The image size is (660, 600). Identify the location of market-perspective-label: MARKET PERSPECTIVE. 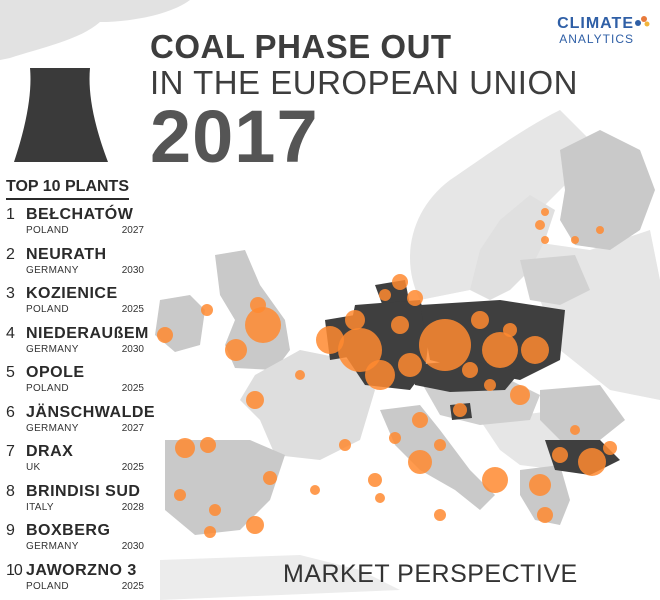
(430, 574).